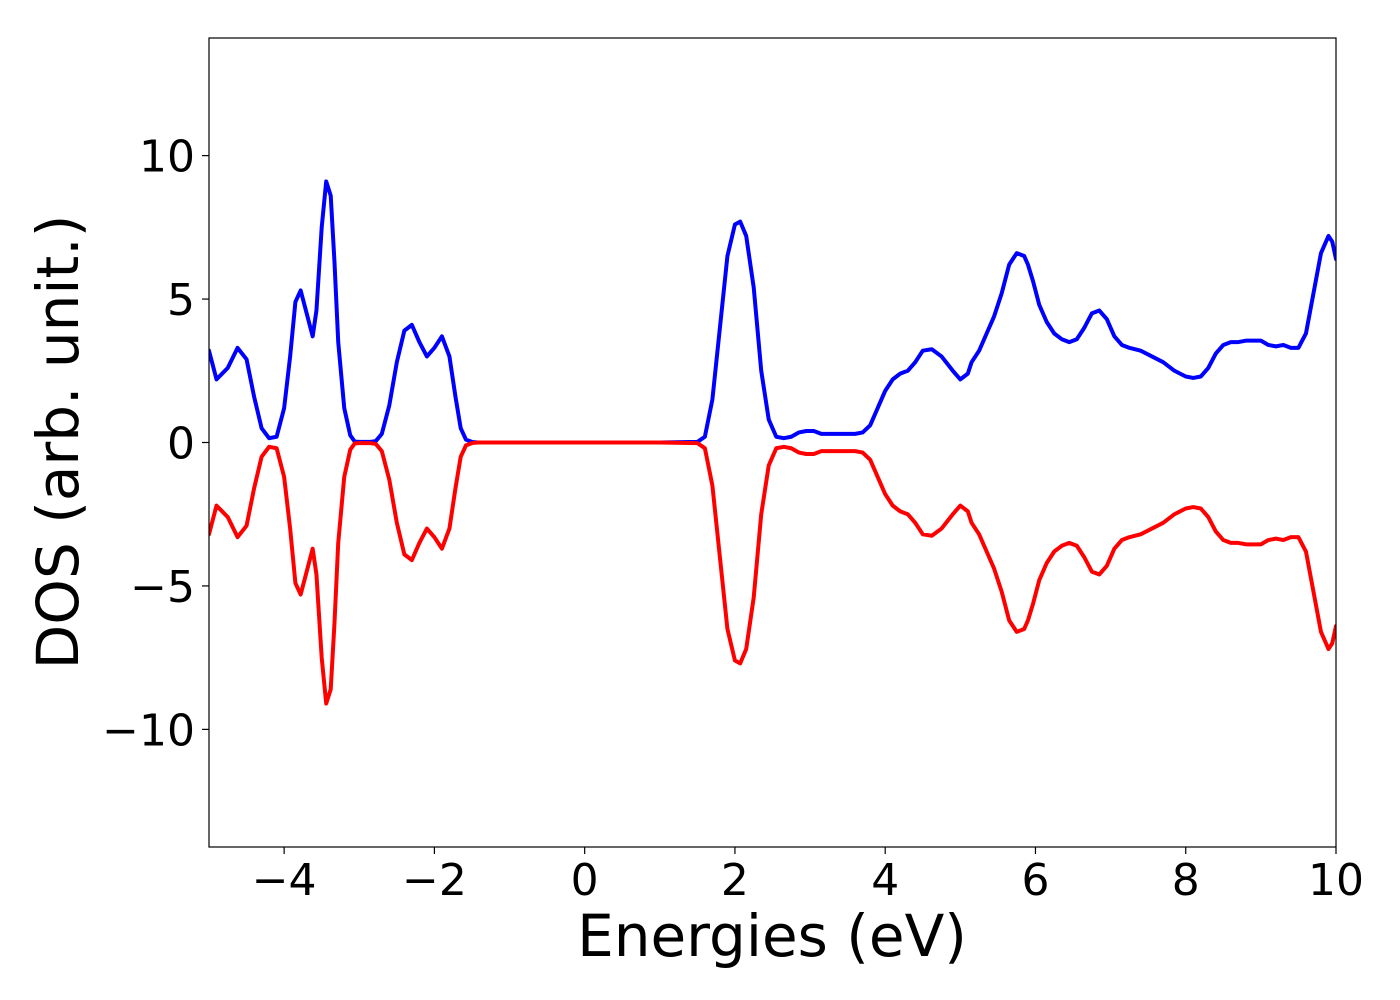 The width and height of the screenshot is (1400, 1000). Describe the element at coordinates (58, 442) in the screenshot. I see `y-axis-label: DOS (arb. unit.)` at that location.